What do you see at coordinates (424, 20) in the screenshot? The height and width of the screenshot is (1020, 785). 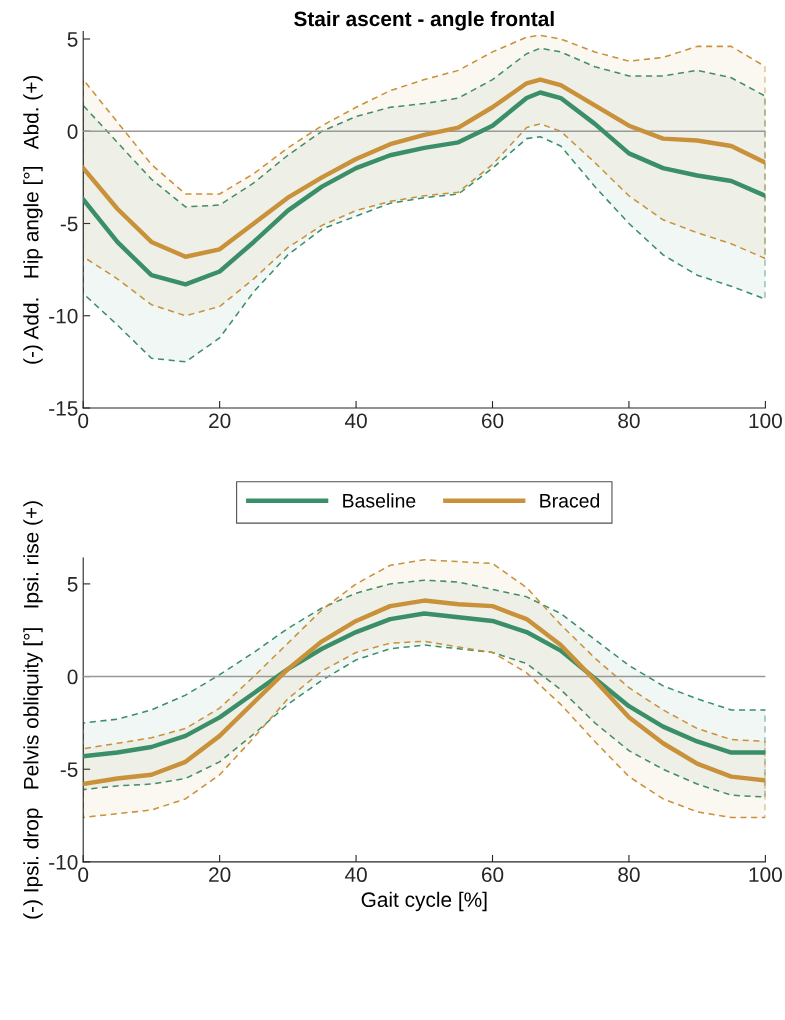 I see `chart-title: Stair ascent - angle frontal` at bounding box center [424, 20].